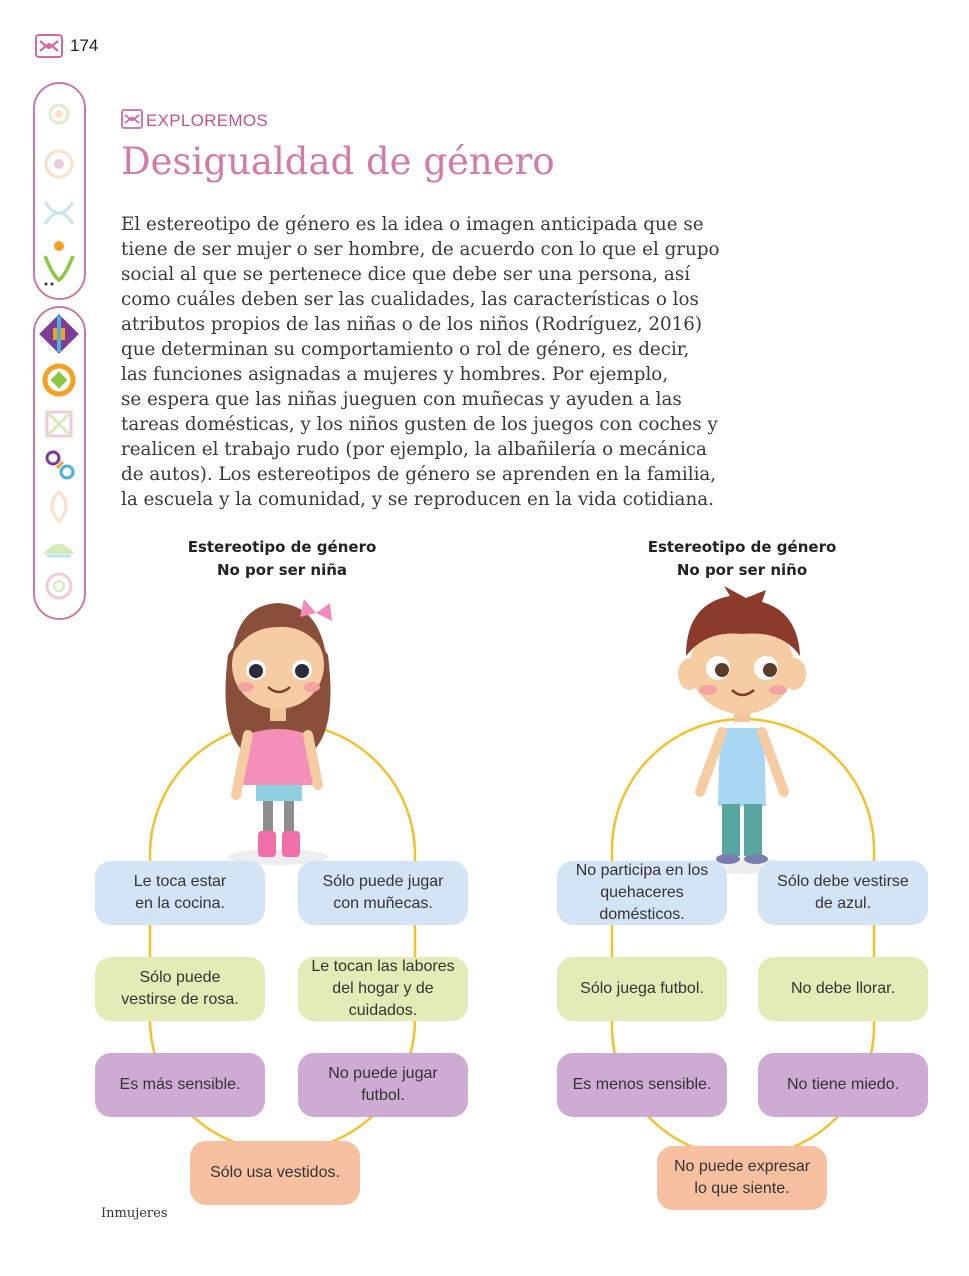  Describe the element at coordinates (742, 559) in the screenshot. I see `boy-heading: Estereotipo de género No por ser niño` at that location.